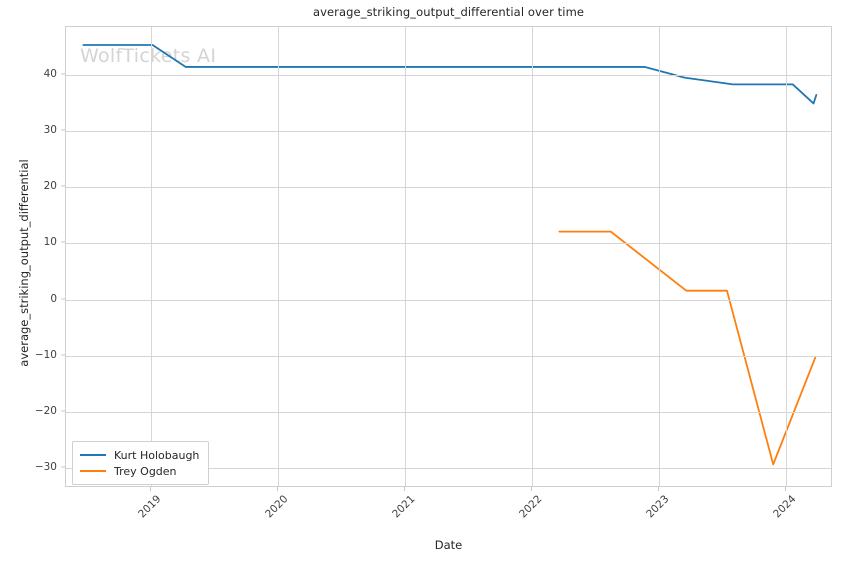 Image resolution: width=850 pixels, height=561 pixels. What do you see at coordinates (448, 545) in the screenshot?
I see `x-axis-label: Date` at bounding box center [448, 545].